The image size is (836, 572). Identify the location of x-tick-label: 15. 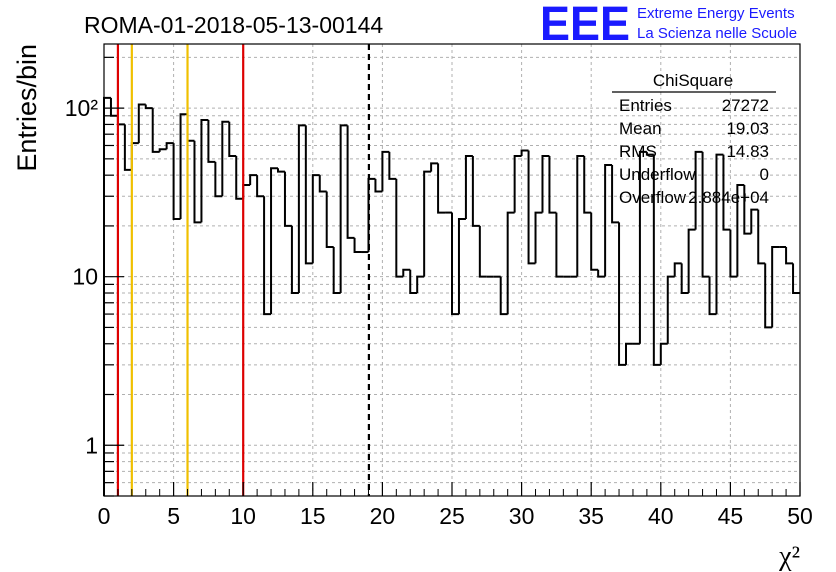
(313, 516).